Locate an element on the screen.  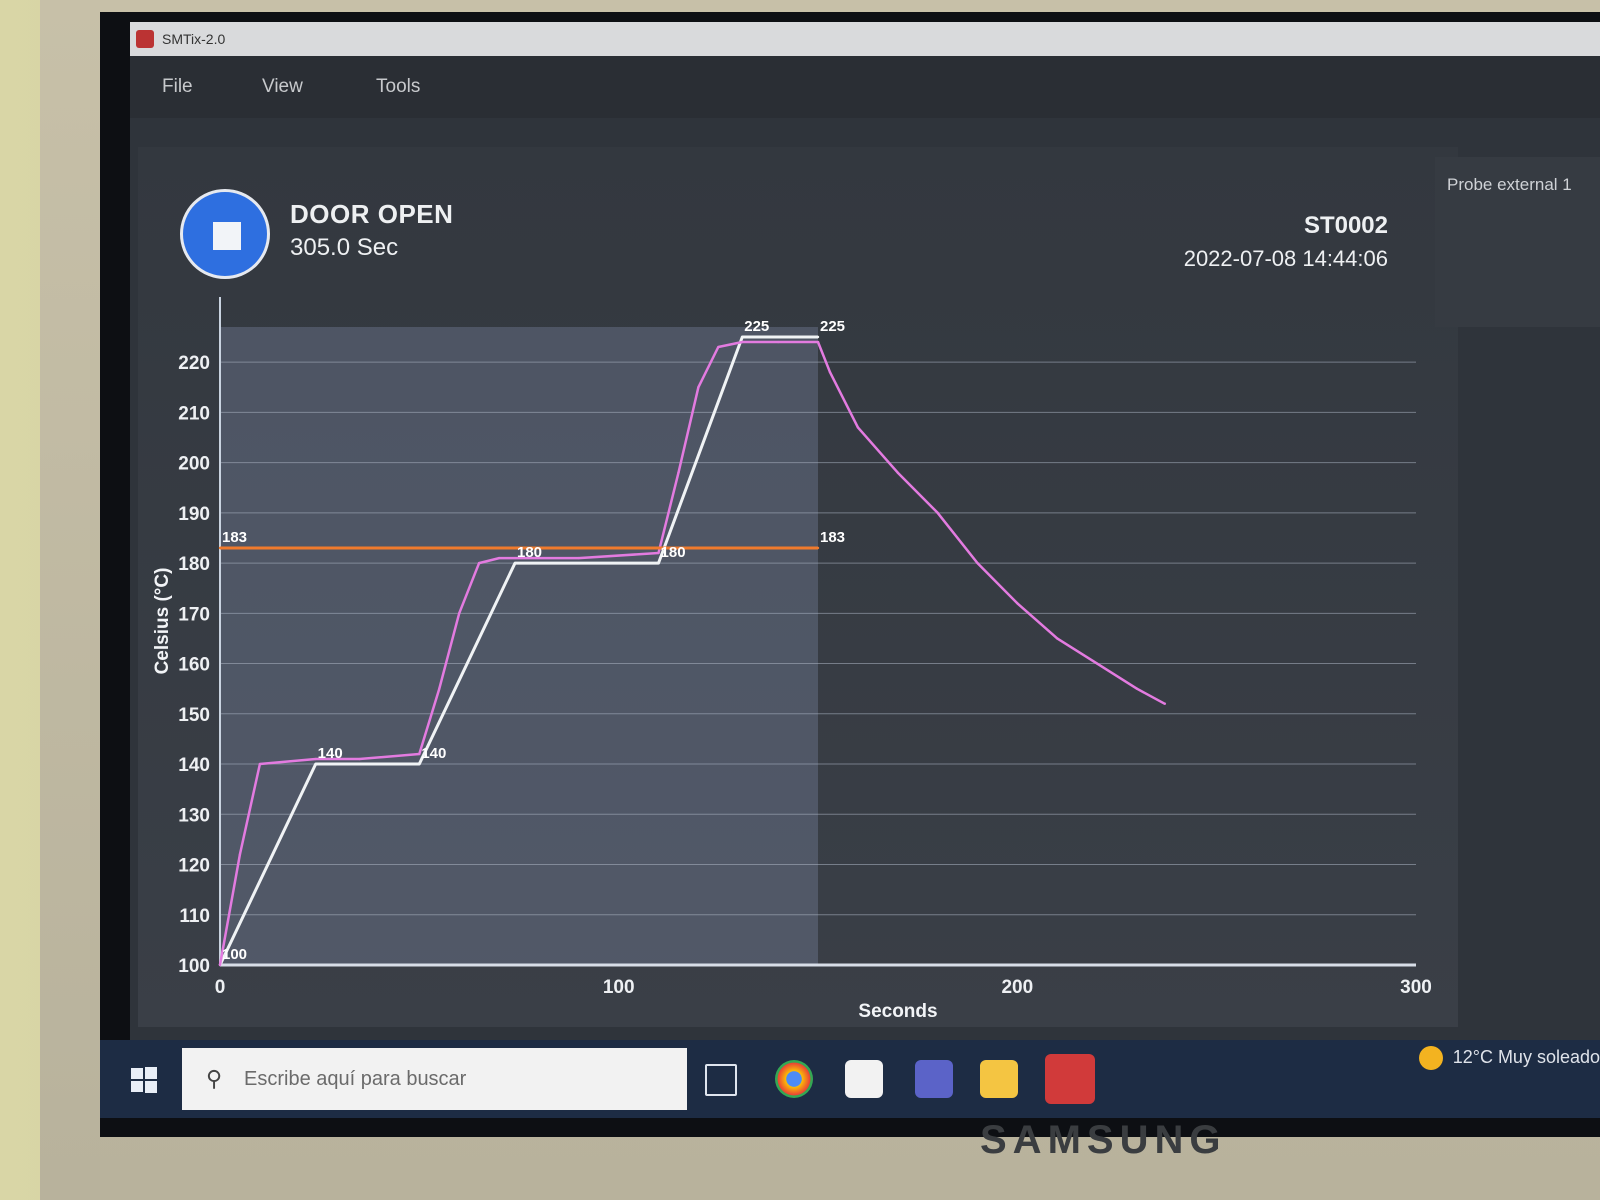
app-logo-icon is located at coordinates (145, 39).